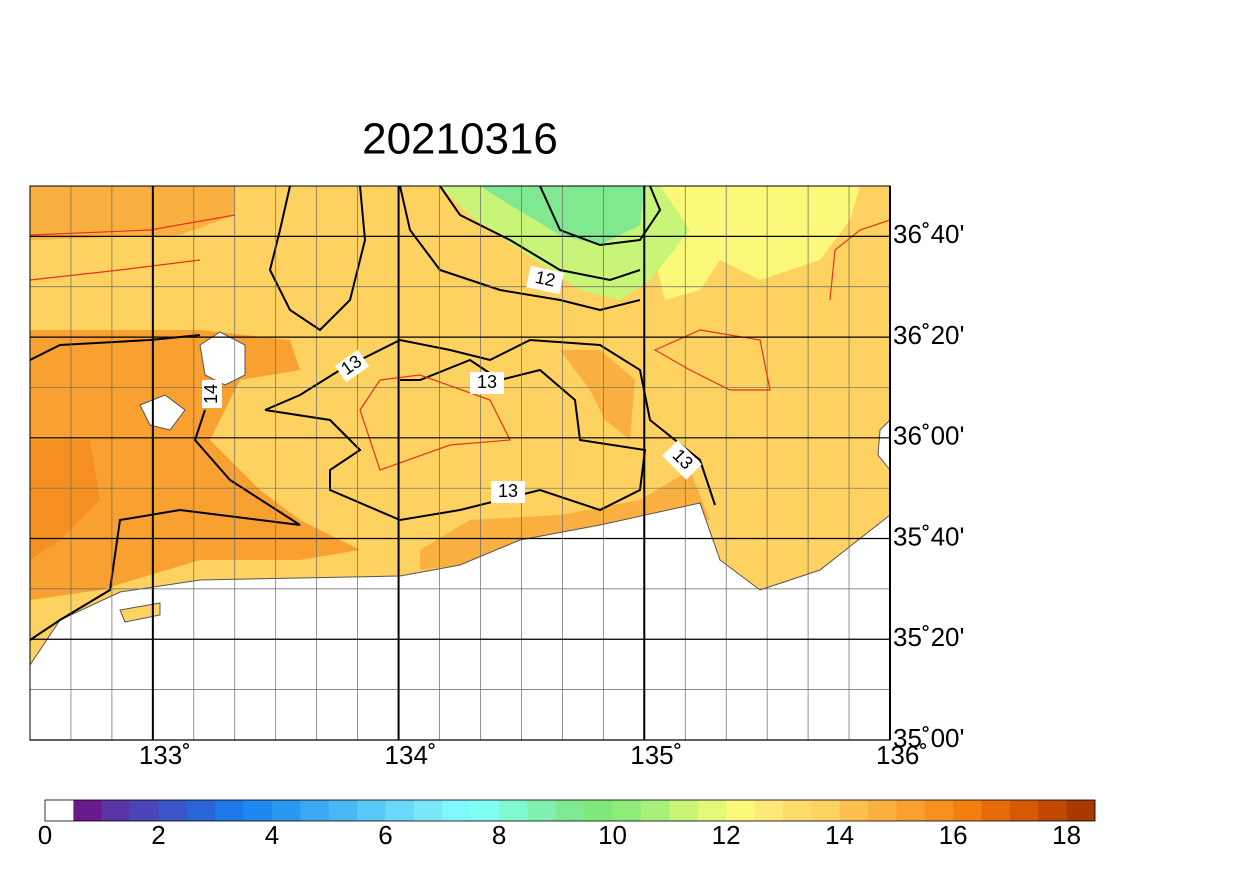  Describe the element at coordinates (385, 835) in the screenshot. I see `colorbar-tick-label: 6` at that location.